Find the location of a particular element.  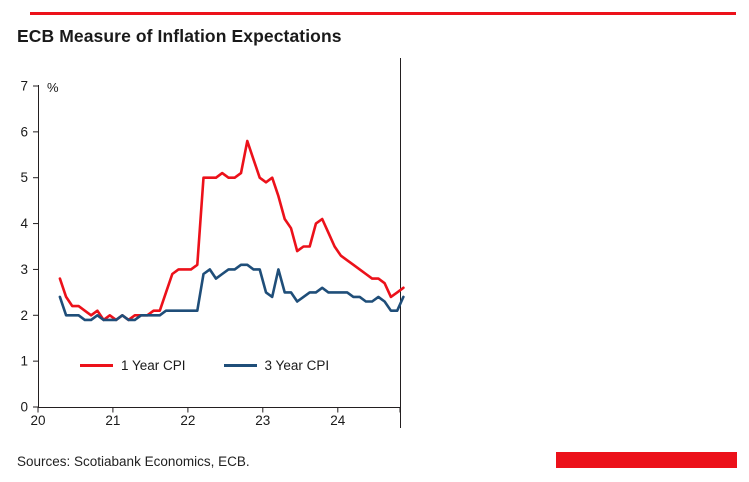

chart-legend: 1 Year CPI 3 Year CPI is located at coordinates (204, 365).